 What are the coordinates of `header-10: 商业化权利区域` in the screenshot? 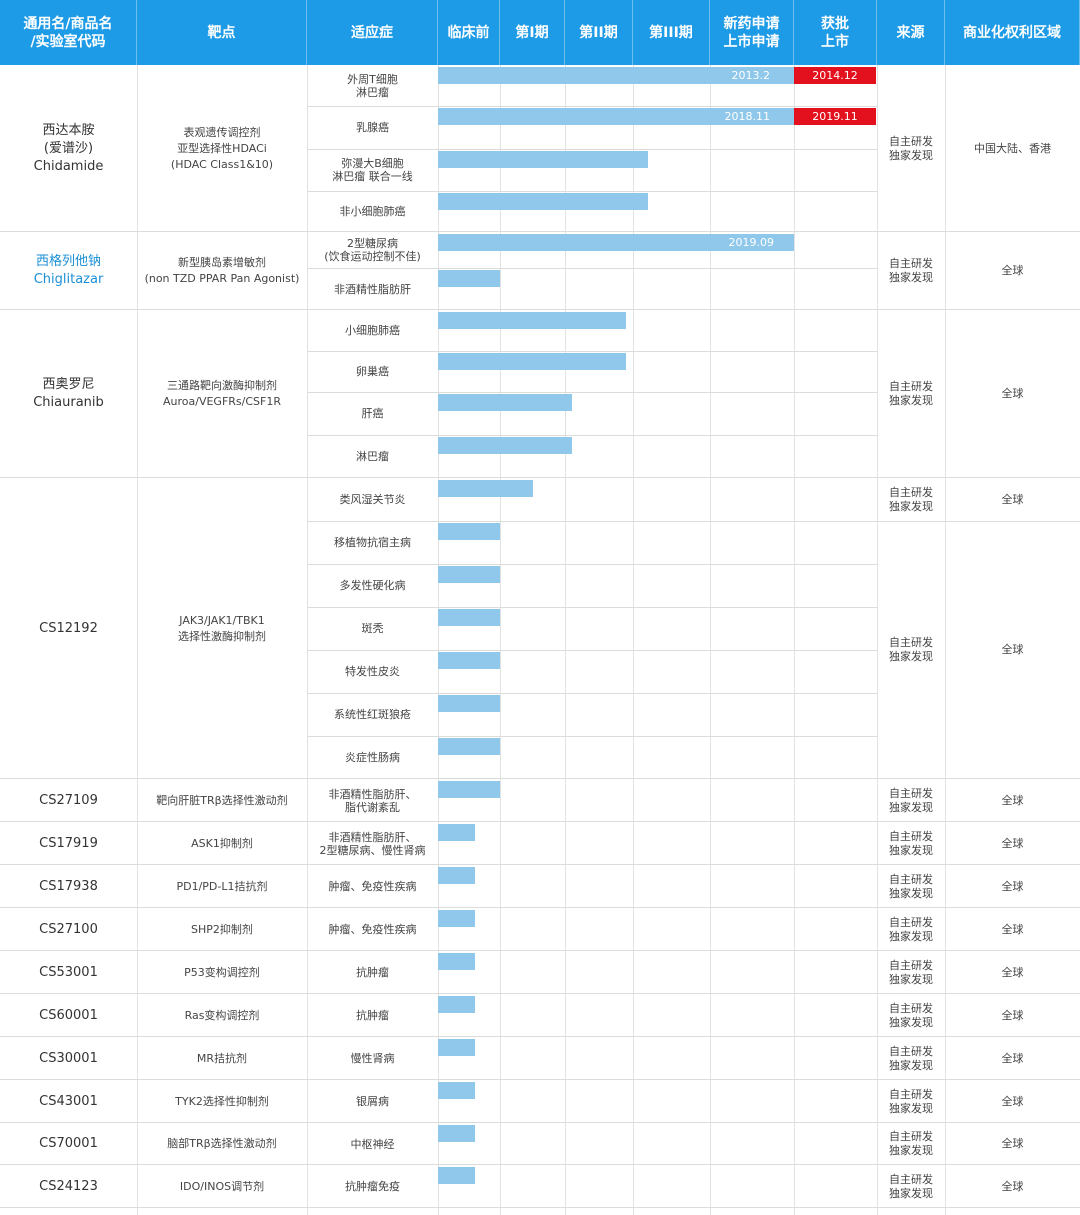 It's located at (1012, 32).